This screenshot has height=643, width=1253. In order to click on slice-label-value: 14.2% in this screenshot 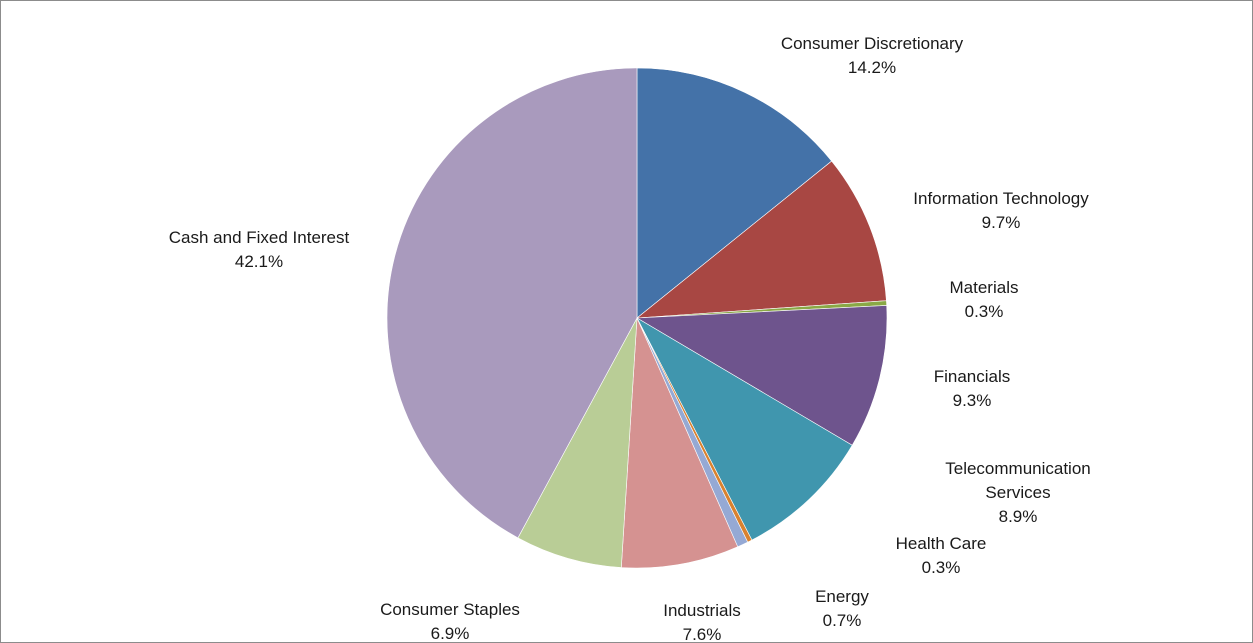, I will do `click(872, 67)`.